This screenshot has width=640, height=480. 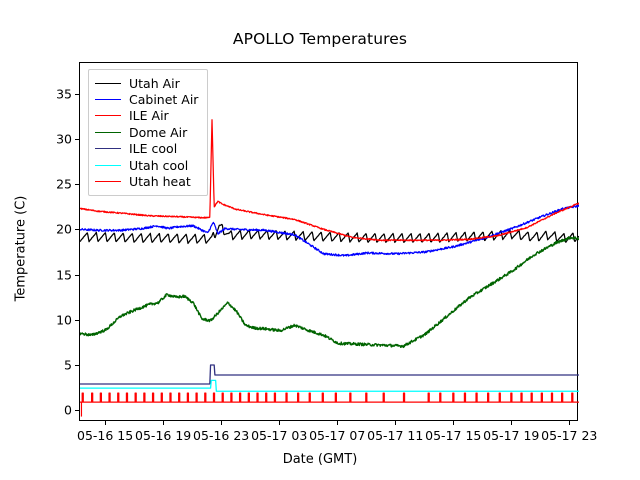 What do you see at coordinates (164, 100) in the screenshot?
I see `legend-item-label: Cabinet Air` at bounding box center [164, 100].